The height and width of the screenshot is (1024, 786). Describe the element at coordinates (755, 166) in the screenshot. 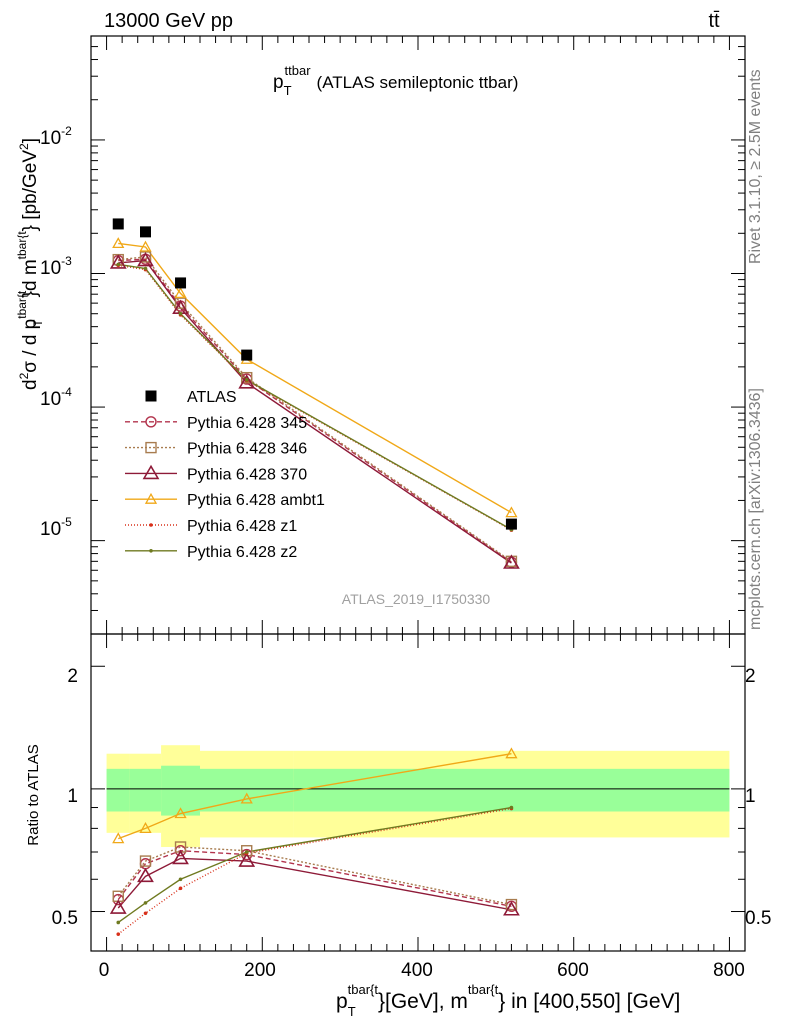

I see `rivet-label: Rivet 3.1.10, ≥ 2.5M events` at that location.